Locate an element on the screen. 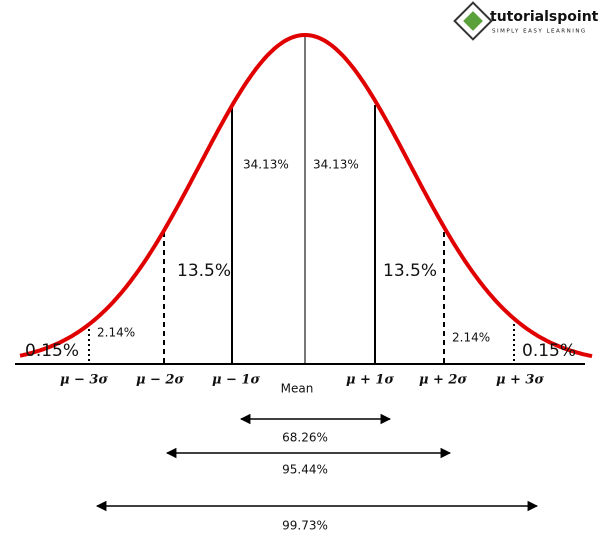 The height and width of the screenshot is (542, 600). mean-label: Mean is located at coordinates (297, 389).